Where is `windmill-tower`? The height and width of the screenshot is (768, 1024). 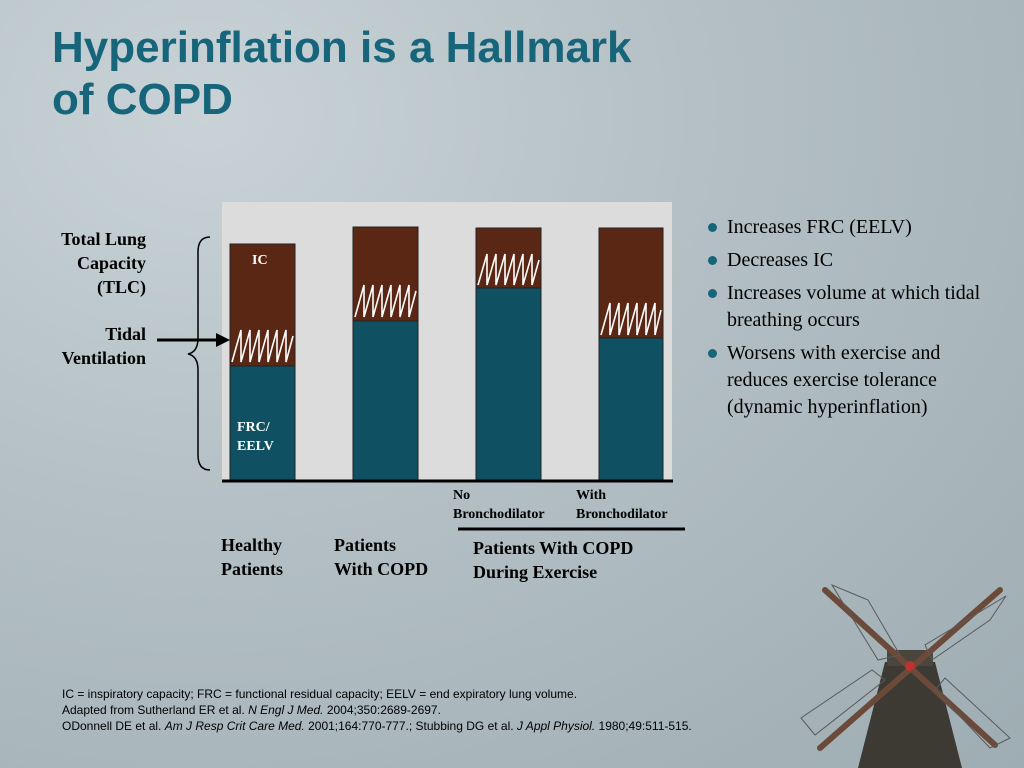
windmill-tower is located at coordinates (910, 715).